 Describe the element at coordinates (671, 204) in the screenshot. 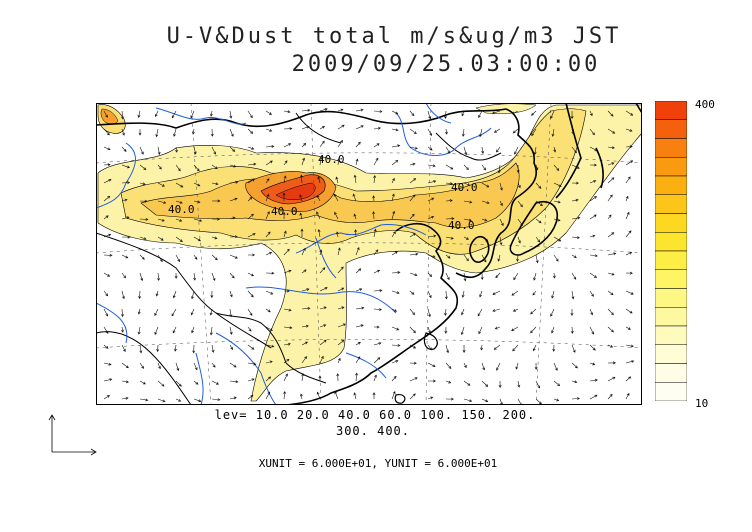

I see `colorbar-cell` at that location.